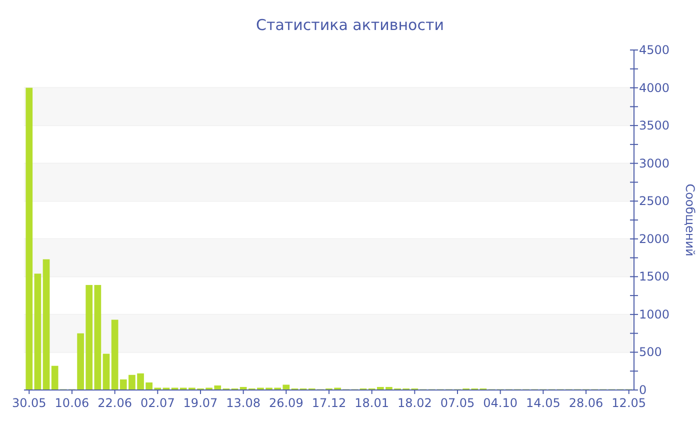  Describe the element at coordinates (372, 403) in the screenshot. I see `x-tick-label: 18.01` at that location.